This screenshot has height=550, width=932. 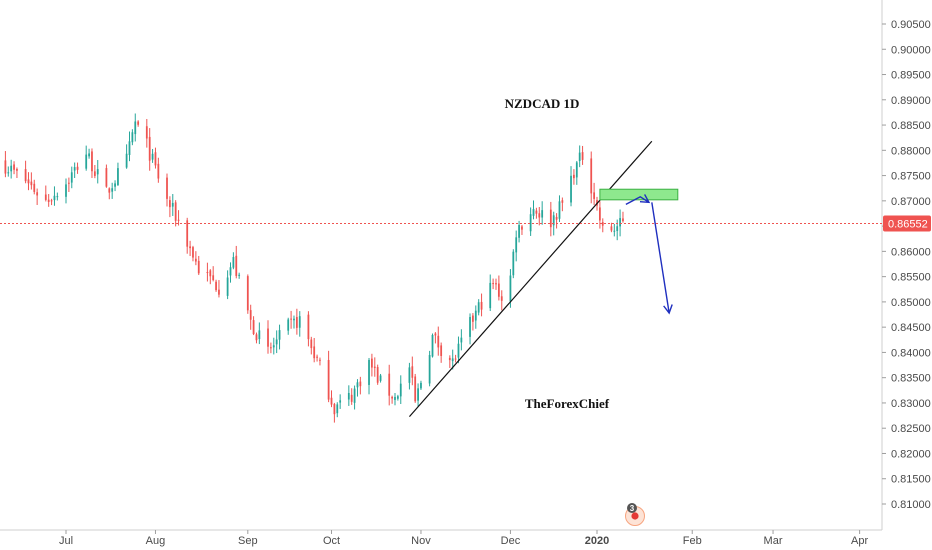 What do you see at coordinates (668, 309) in the screenshot?
I see `target-down-arrow-head` at bounding box center [668, 309].